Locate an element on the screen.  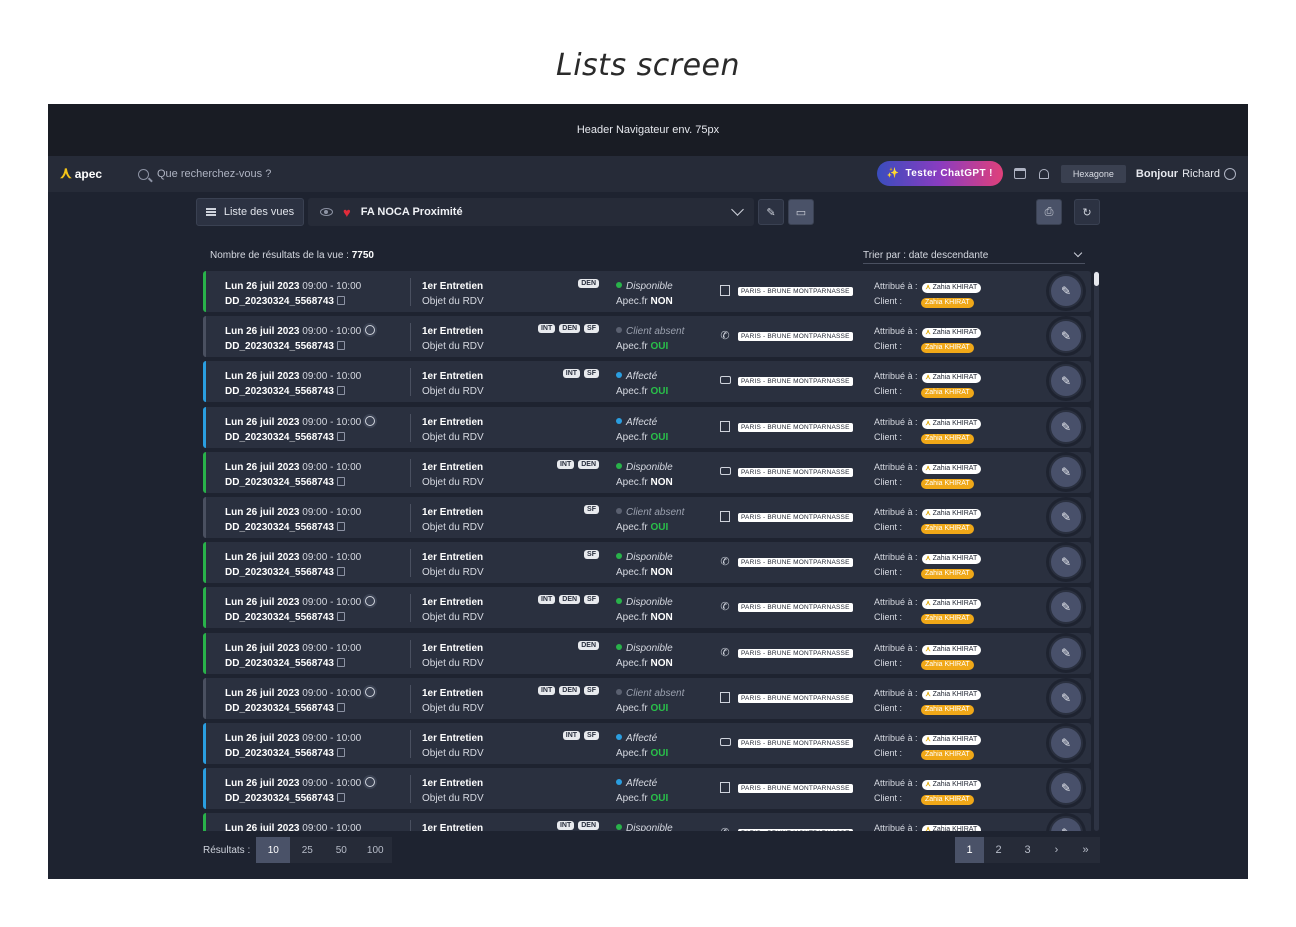
search-input: Que recherchez-vous ? is located at coordinates (214, 174).